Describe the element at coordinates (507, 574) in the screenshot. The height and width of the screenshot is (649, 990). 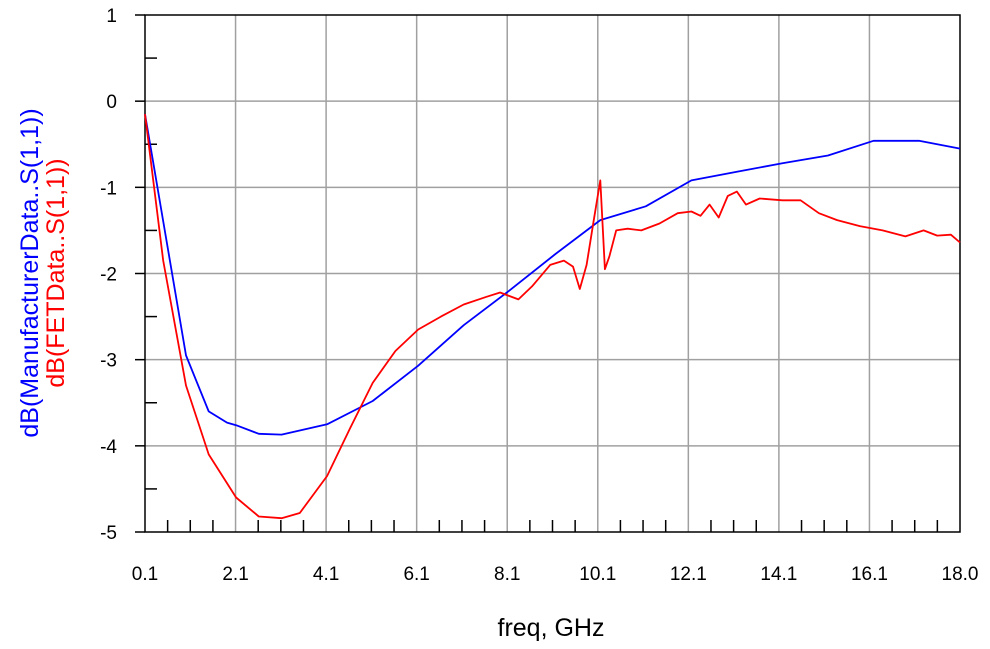
I see `x-tick-label: 8.1` at that location.